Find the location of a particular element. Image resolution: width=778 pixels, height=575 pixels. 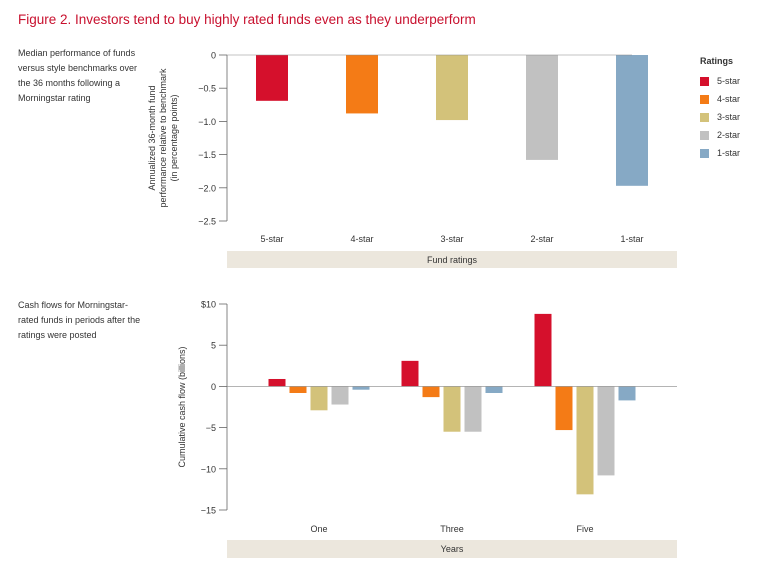

x-tick-label: Three is located at coordinates (452, 529).